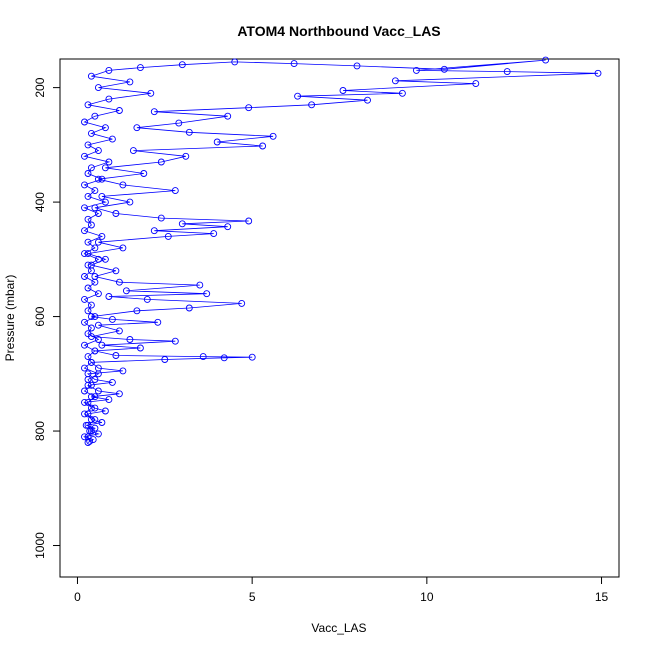 The image size is (650, 650). What do you see at coordinates (40, 87) in the screenshot?
I see `y-tick-label: 200` at bounding box center [40, 87].